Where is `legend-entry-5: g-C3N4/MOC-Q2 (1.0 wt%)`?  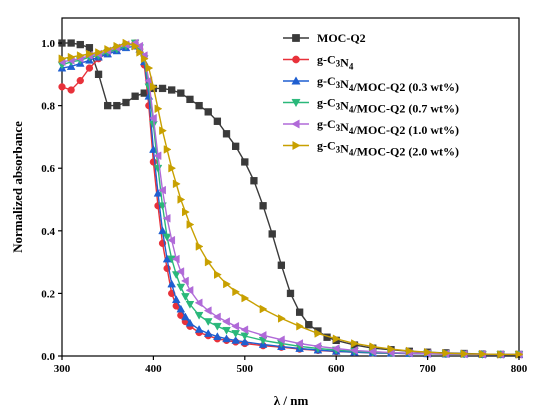
legend-entry-5: g-C3N4/MOC-Q2 (1.0 wt%) is located at coordinates (371, 127).